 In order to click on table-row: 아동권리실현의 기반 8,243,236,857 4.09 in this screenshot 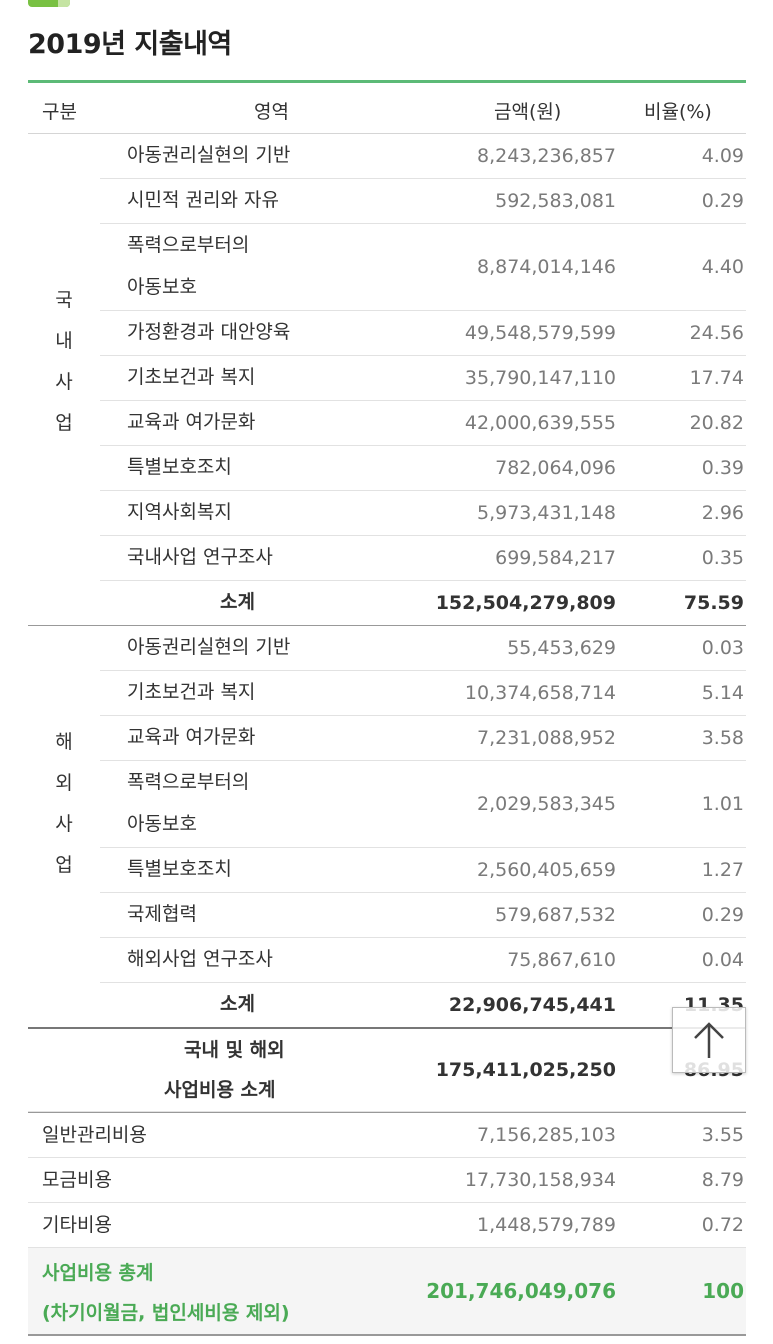, I will do `click(423, 156)`.